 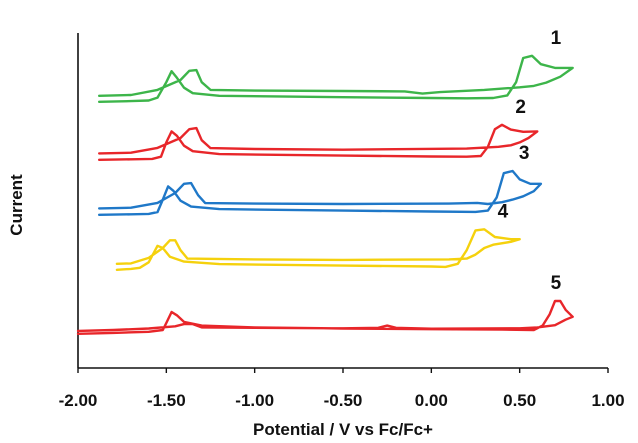 What do you see at coordinates (431, 400) in the screenshot?
I see `x-tick-label: 0.00` at bounding box center [431, 400].